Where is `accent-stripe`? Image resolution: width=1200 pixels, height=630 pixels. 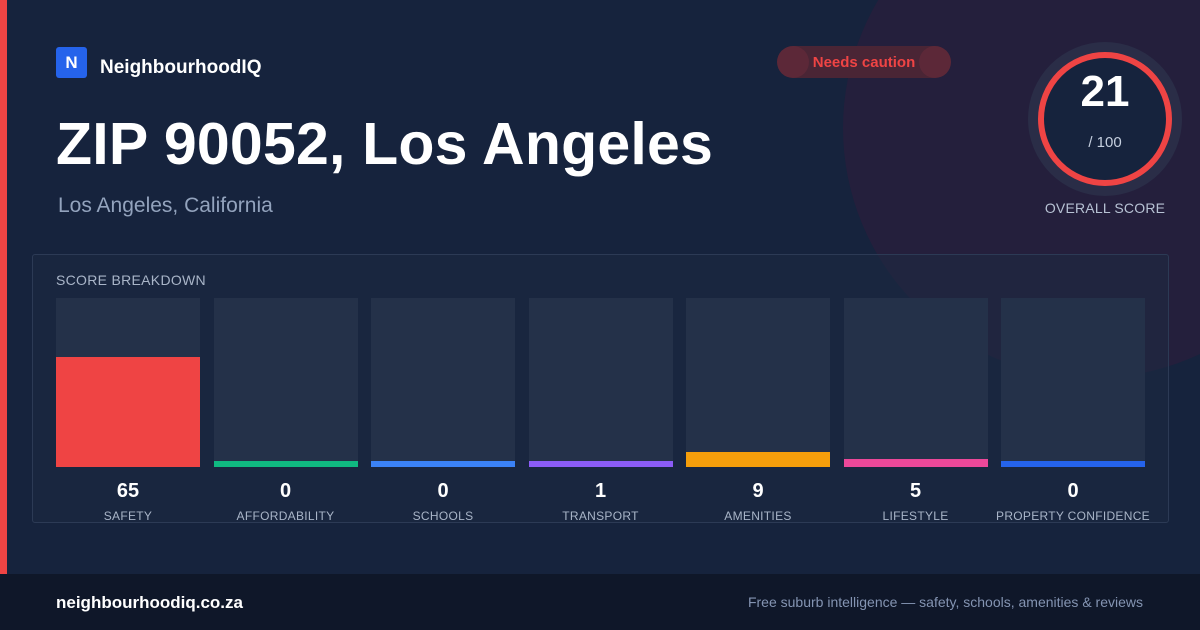 accent-stripe is located at coordinates (3, 287).